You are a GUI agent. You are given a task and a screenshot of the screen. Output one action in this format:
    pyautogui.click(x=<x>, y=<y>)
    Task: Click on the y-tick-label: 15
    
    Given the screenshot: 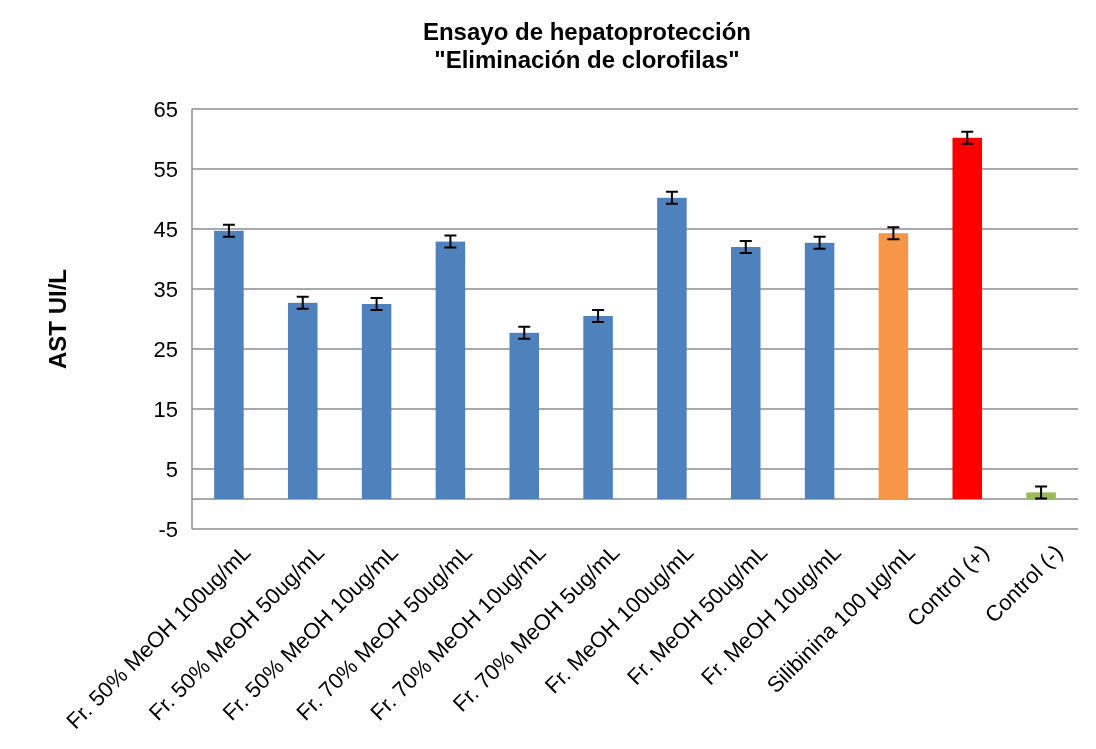 What is the action you would take?
    pyautogui.click(x=165, y=409)
    